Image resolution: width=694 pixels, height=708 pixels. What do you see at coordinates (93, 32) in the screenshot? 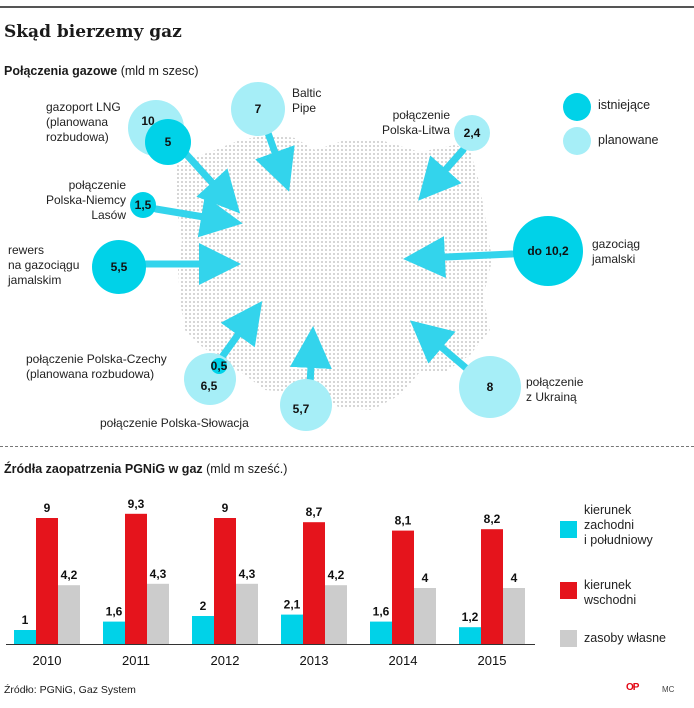
I see `page-title: Skąd bierzemy gaz` at bounding box center [93, 32].